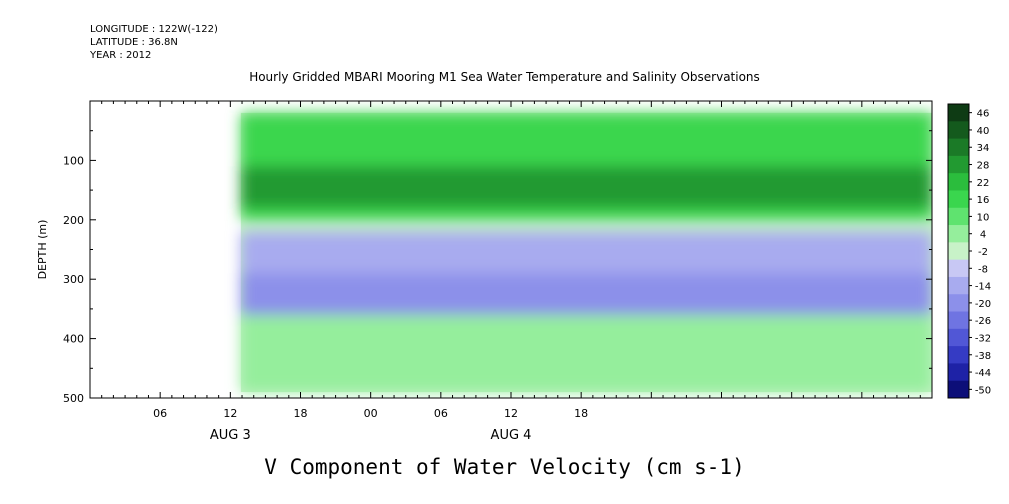 This screenshot has width=1009, height=504. Describe the element at coordinates (983, 183) in the screenshot. I see `colorbar-label: 22` at that location.